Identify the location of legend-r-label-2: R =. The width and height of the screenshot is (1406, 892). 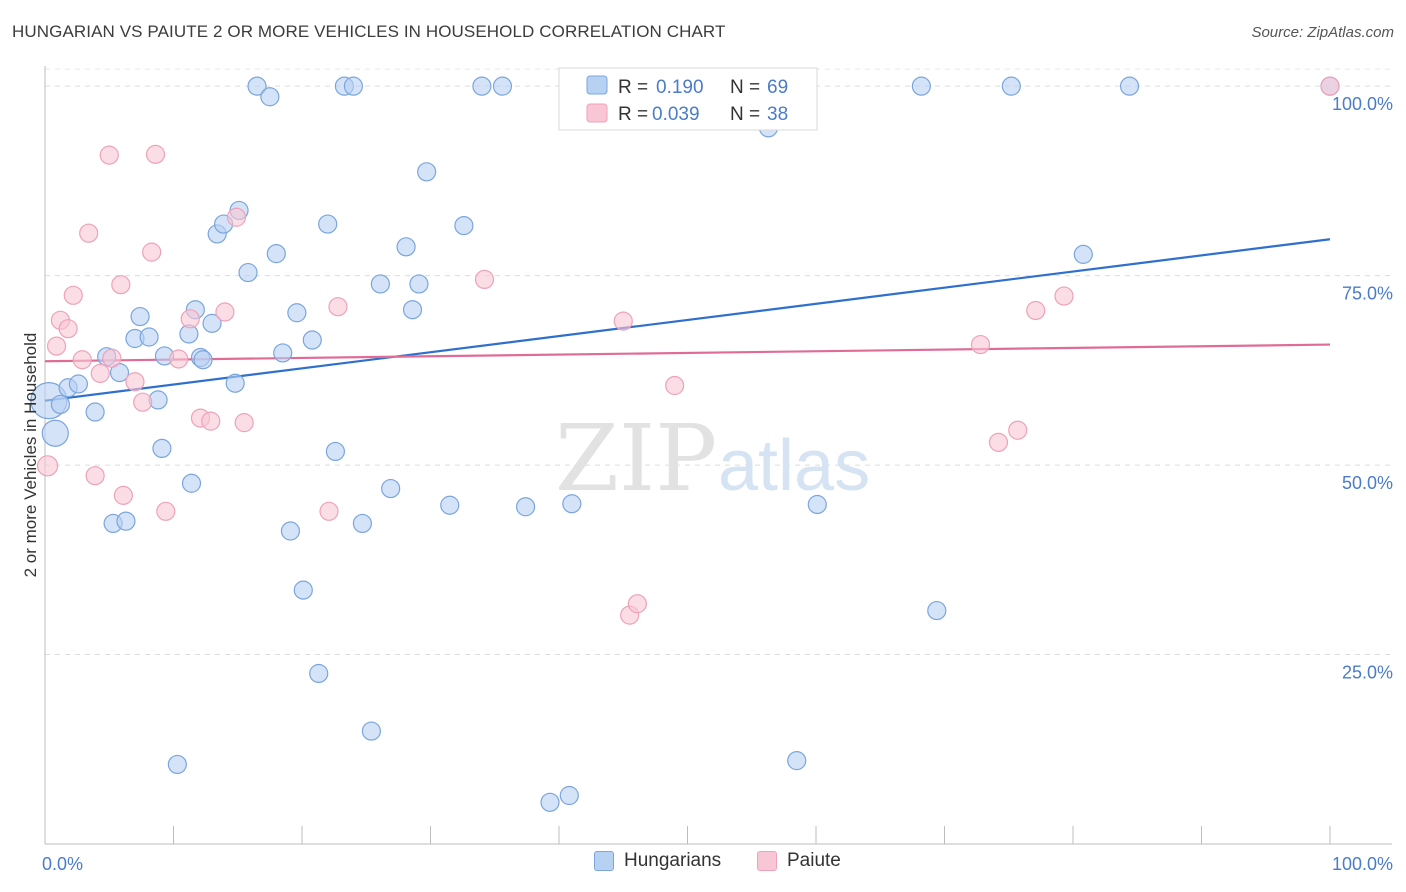
(633, 114).